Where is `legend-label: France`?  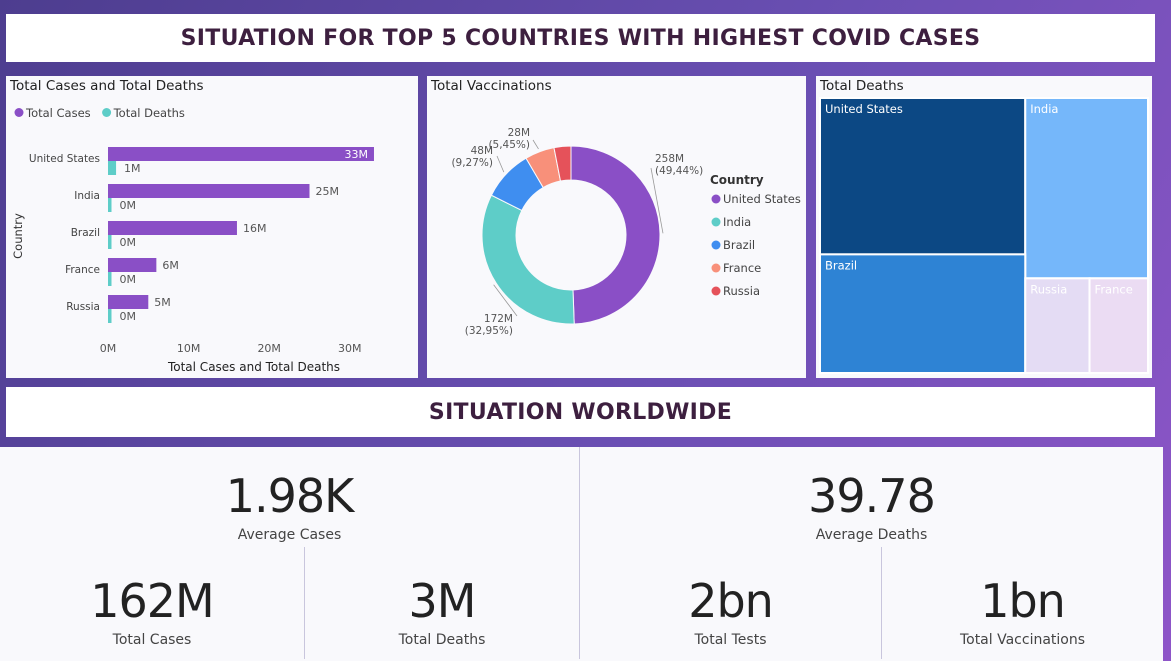 legend-label: France is located at coordinates (742, 268).